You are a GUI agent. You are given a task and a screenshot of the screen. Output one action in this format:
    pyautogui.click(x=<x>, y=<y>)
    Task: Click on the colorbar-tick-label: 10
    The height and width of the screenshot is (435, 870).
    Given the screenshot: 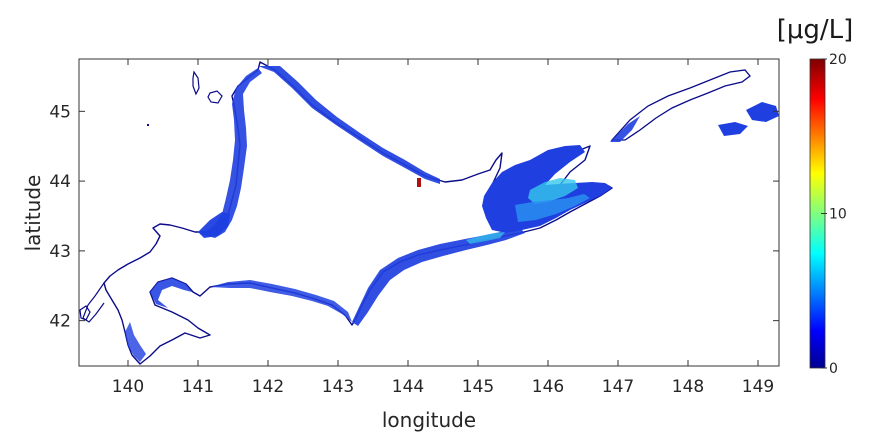 What is the action you would take?
    pyautogui.click(x=838, y=215)
    